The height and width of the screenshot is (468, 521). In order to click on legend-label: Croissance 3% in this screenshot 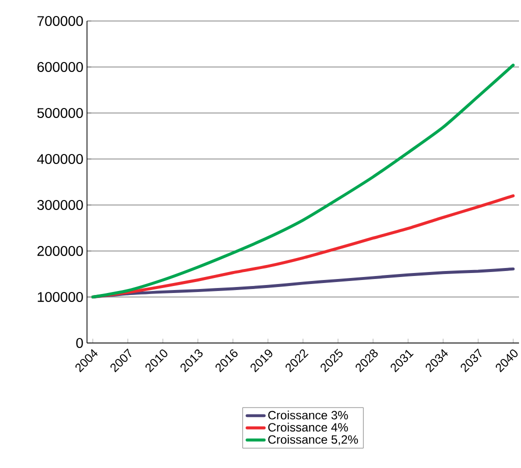, I will do `click(308, 415)`.